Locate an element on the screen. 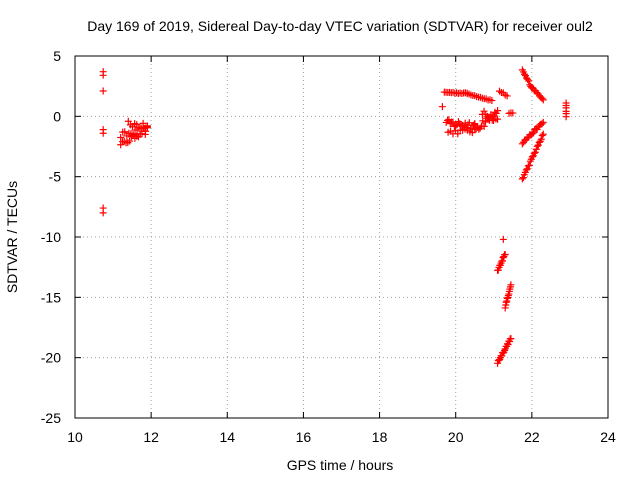 This screenshot has width=640, height=480. x-axis-label: GPS time / hours is located at coordinates (340, 465).